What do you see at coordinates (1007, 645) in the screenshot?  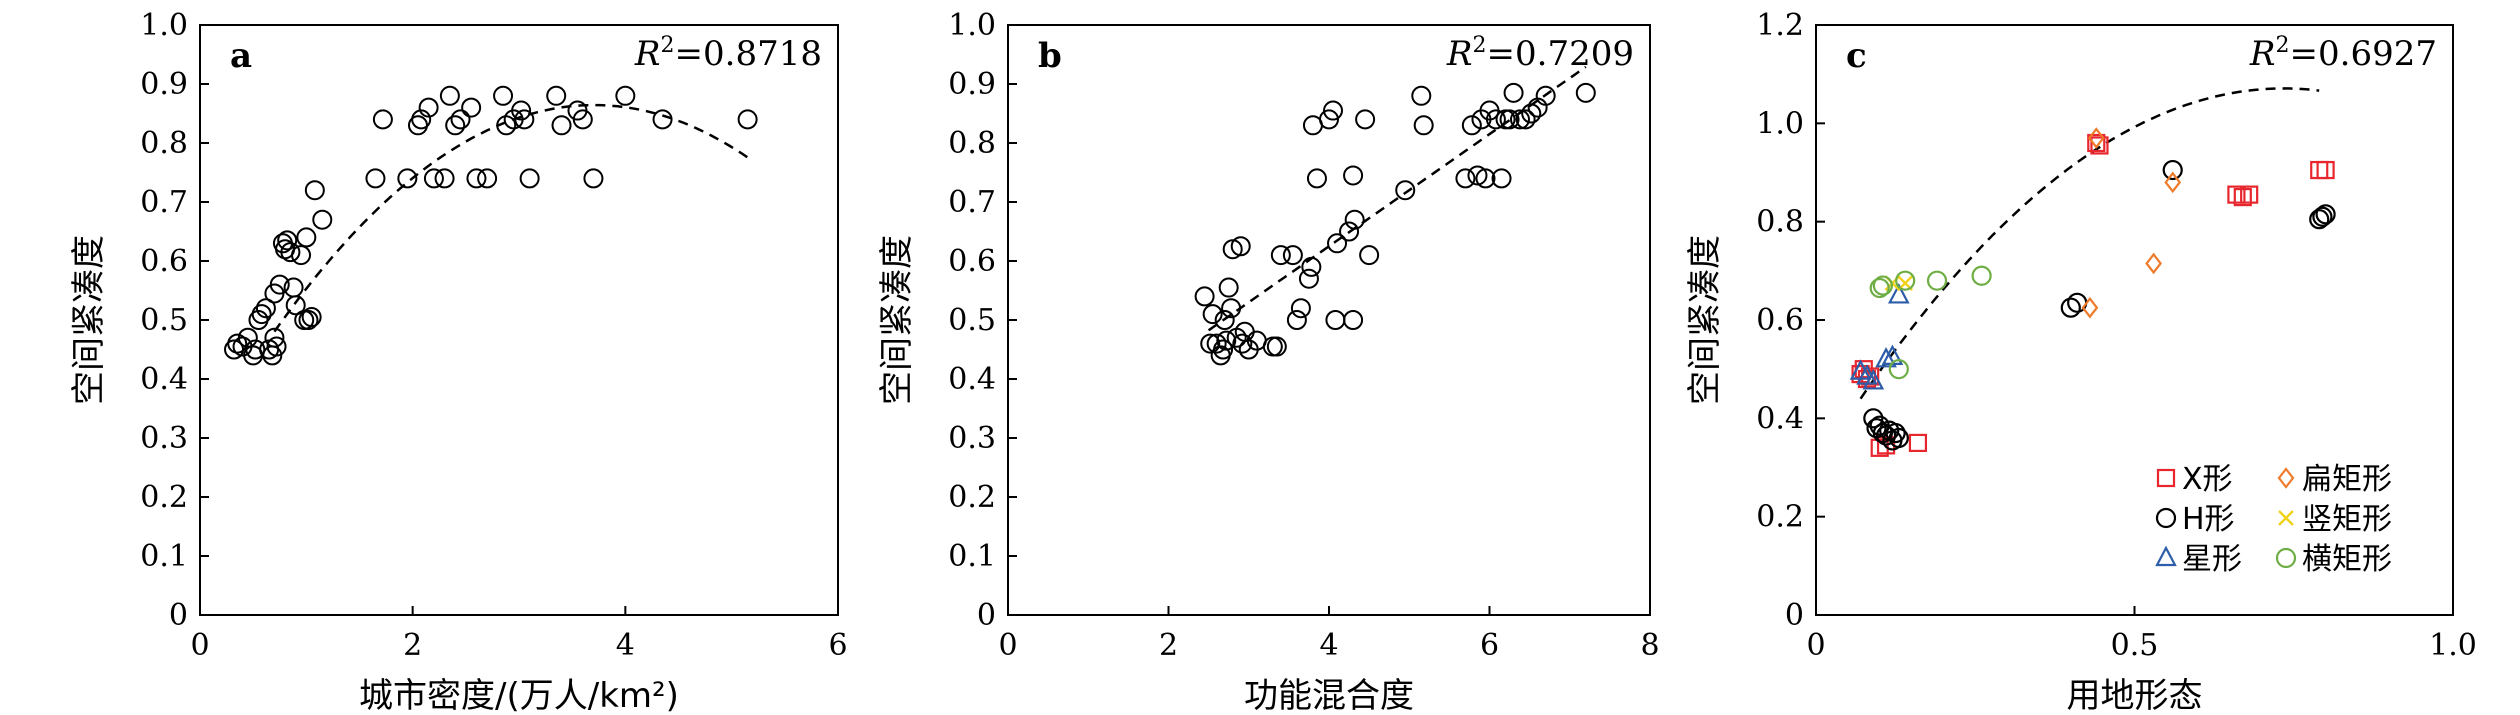 I see `x-tick-label: 0` at bounding box center [1007, 645].